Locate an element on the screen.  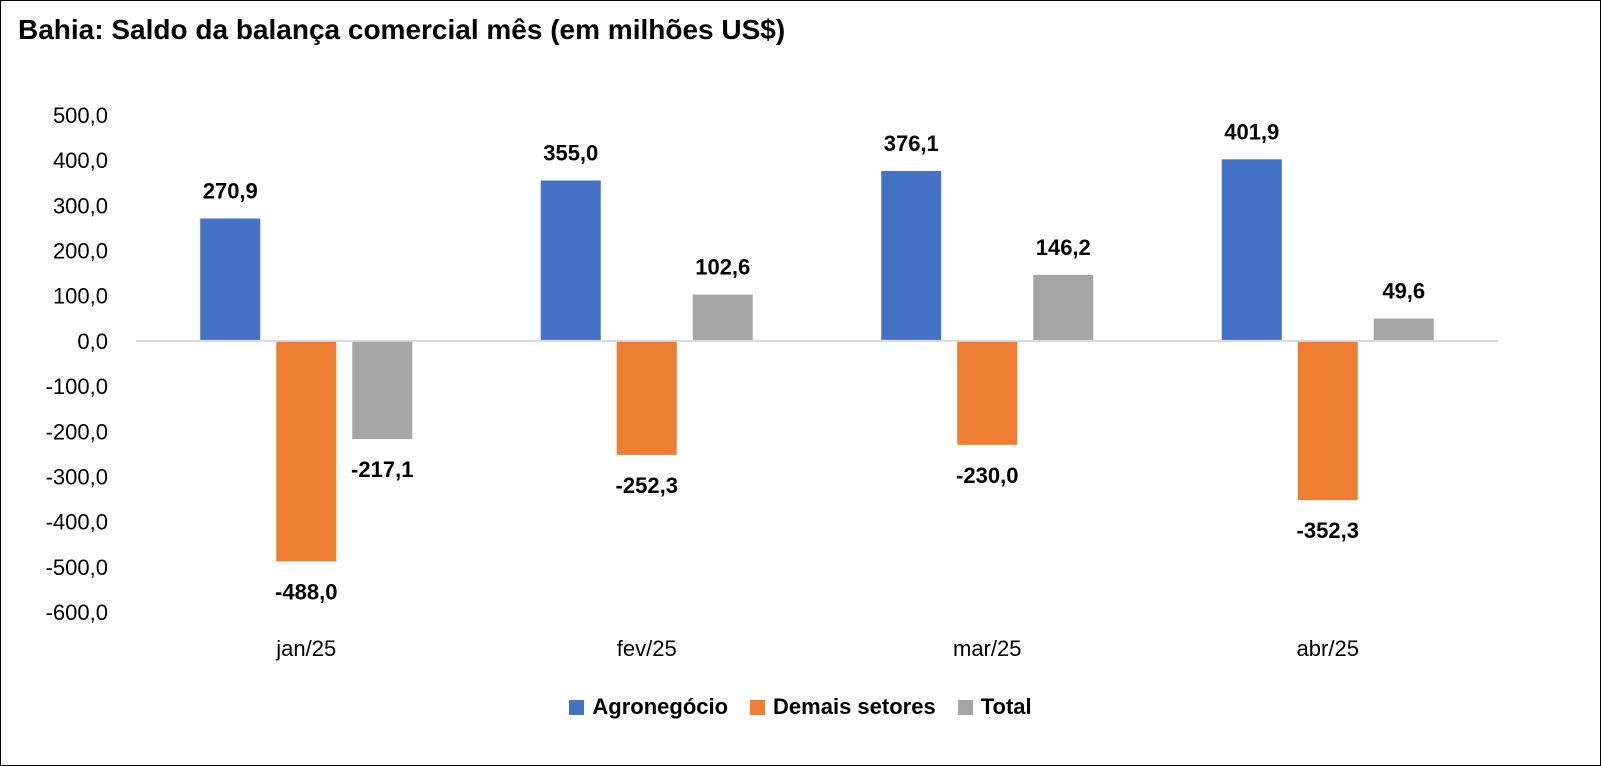
y-tick-label: 400,0 is located at coordinates (80, 160).